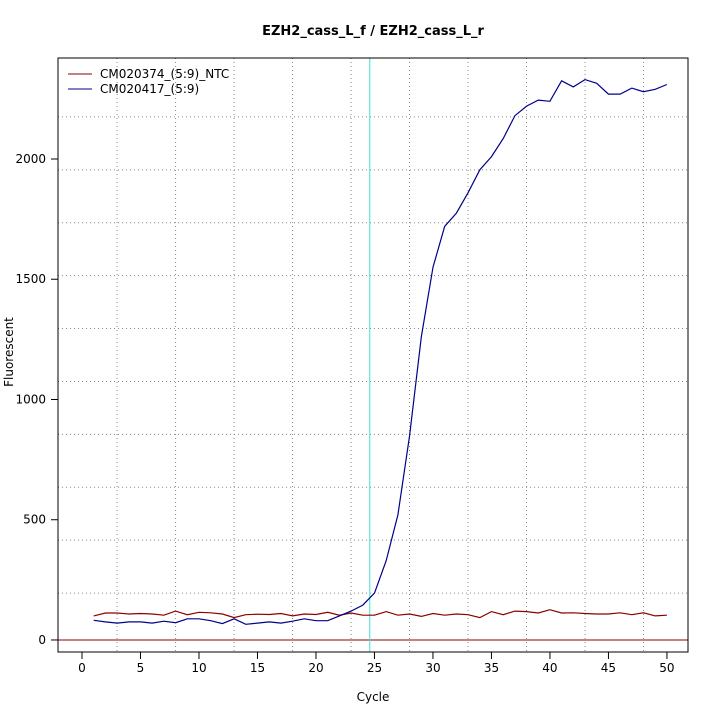  I want to click on chart-title: EZH2_cass_L_f / EZH2_cass_L_r, so click(373, 31).